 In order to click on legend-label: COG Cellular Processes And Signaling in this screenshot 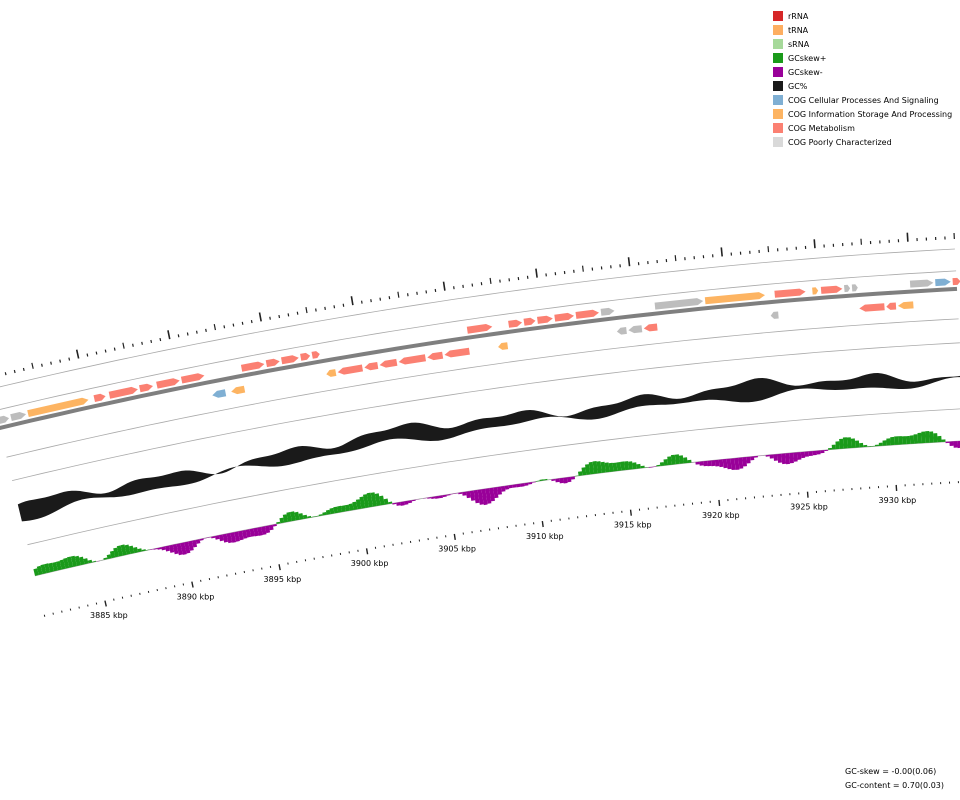, I will do `click(863, 100)`.